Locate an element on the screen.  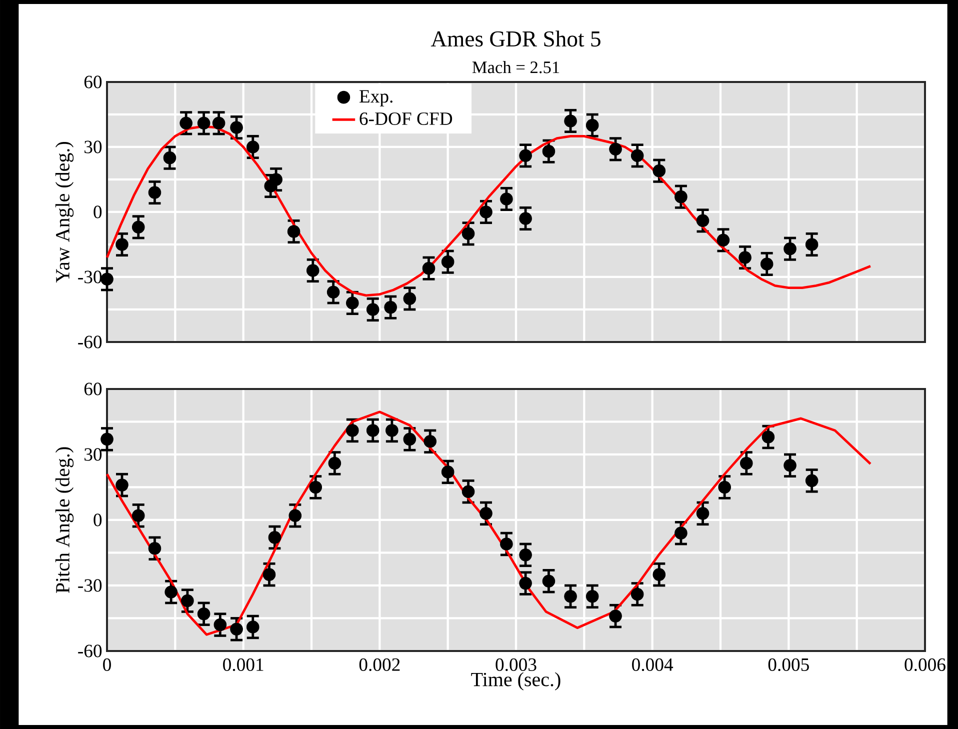
legend-label: 6-DOF CFD is located at coordinates (406, 118).